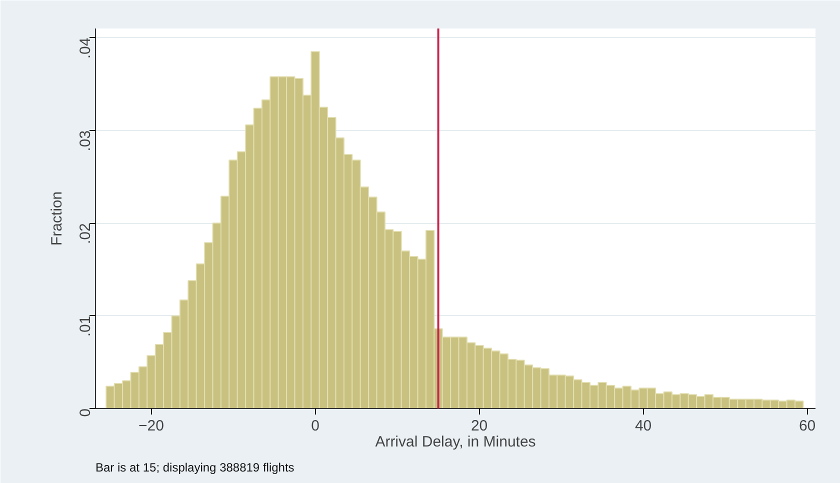  What do you see at coordinates (643, 426) in the screenshot?
I see `x-tick-label: 40` at bounding box center [643, 426].